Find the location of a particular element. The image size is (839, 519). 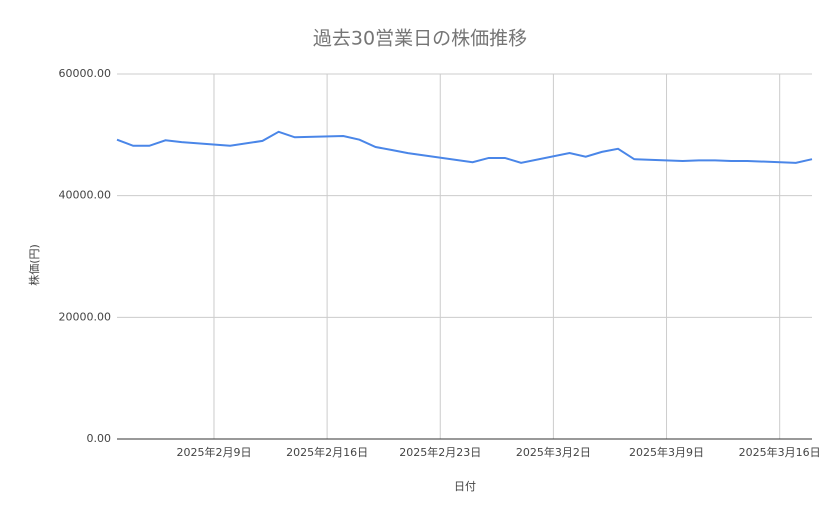

y-tick-label: 0.00 is located at coordinates (99, 438).